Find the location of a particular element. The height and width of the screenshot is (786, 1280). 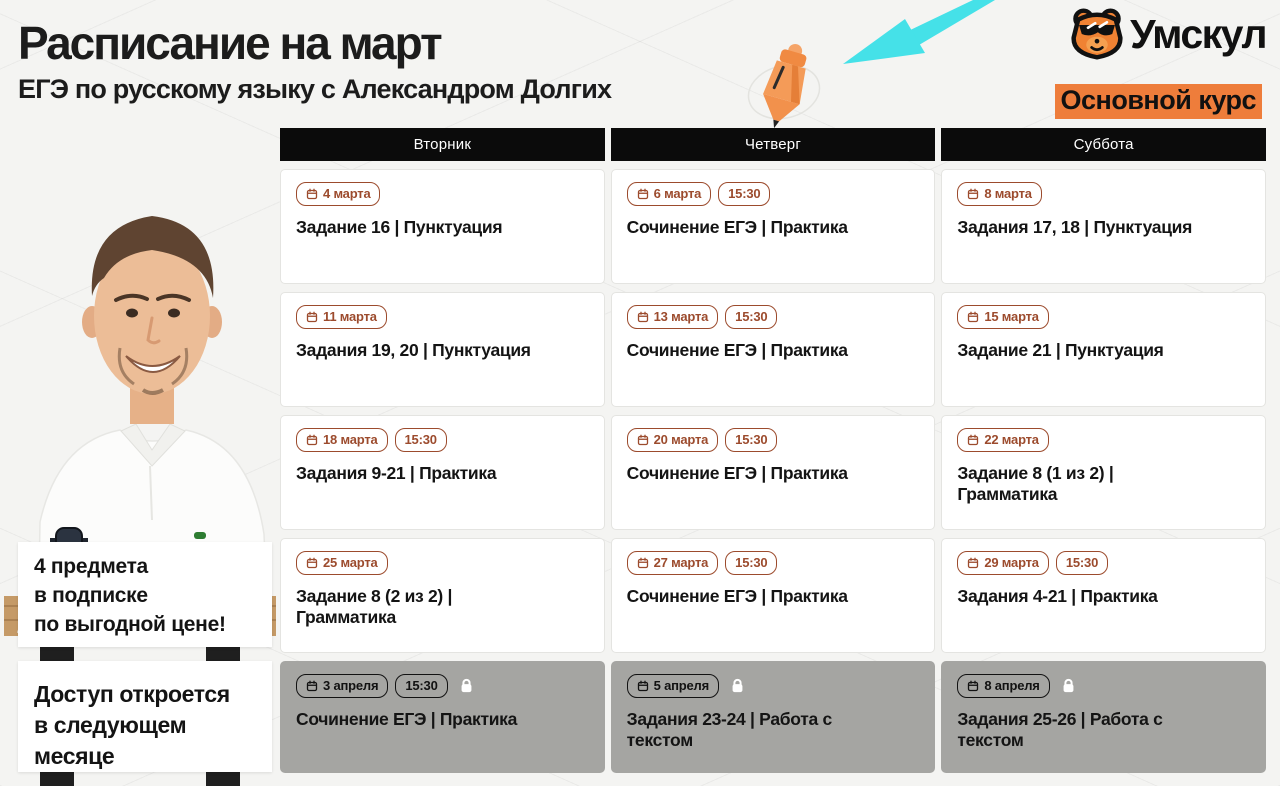

lesson-title: Задание 8 (2 из 2) | Грамматика is located at coordinates (374, 607).